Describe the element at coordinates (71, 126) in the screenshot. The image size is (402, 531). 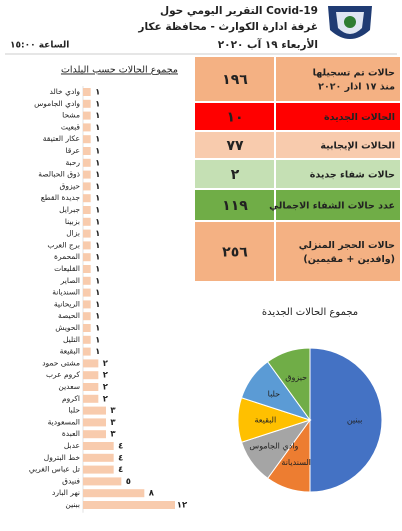
I see `bar-category-label: قبعيت` at that location.